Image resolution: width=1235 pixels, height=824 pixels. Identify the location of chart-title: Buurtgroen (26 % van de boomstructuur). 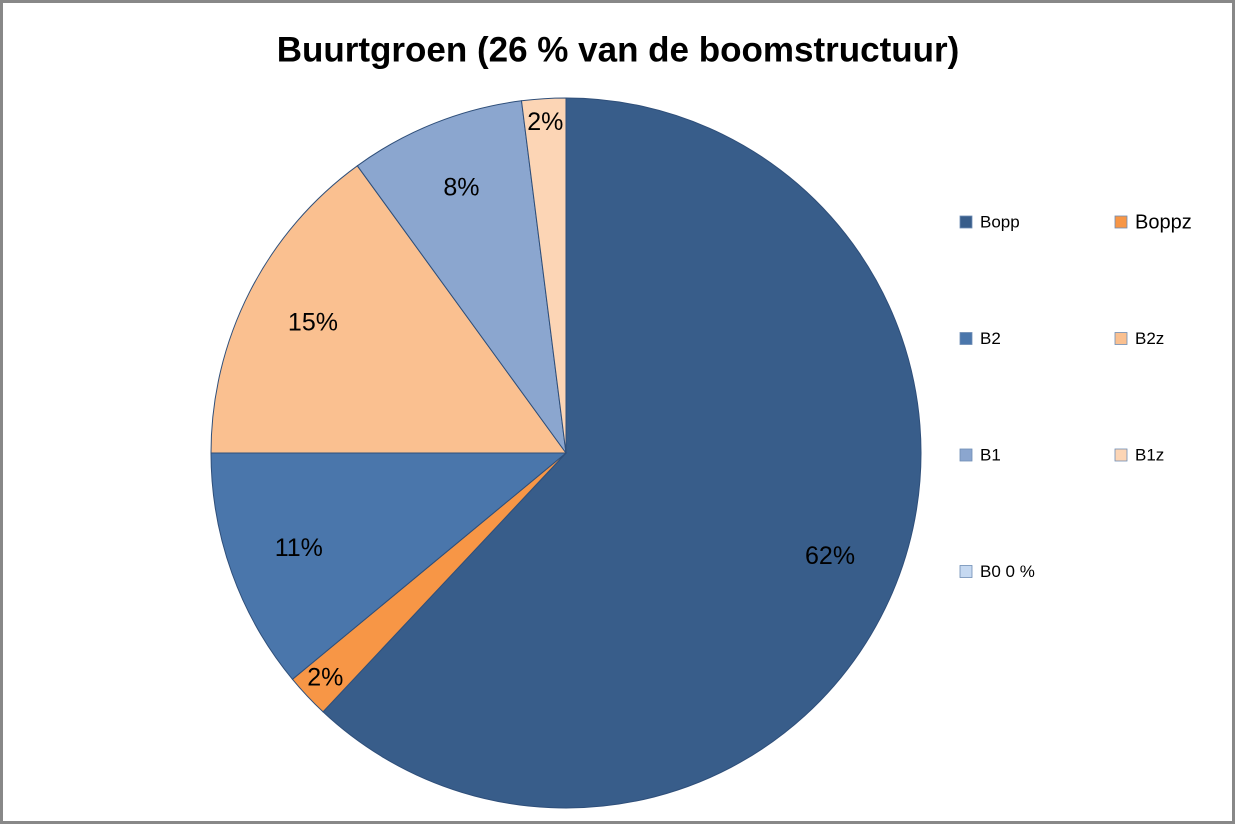
(618, 49).